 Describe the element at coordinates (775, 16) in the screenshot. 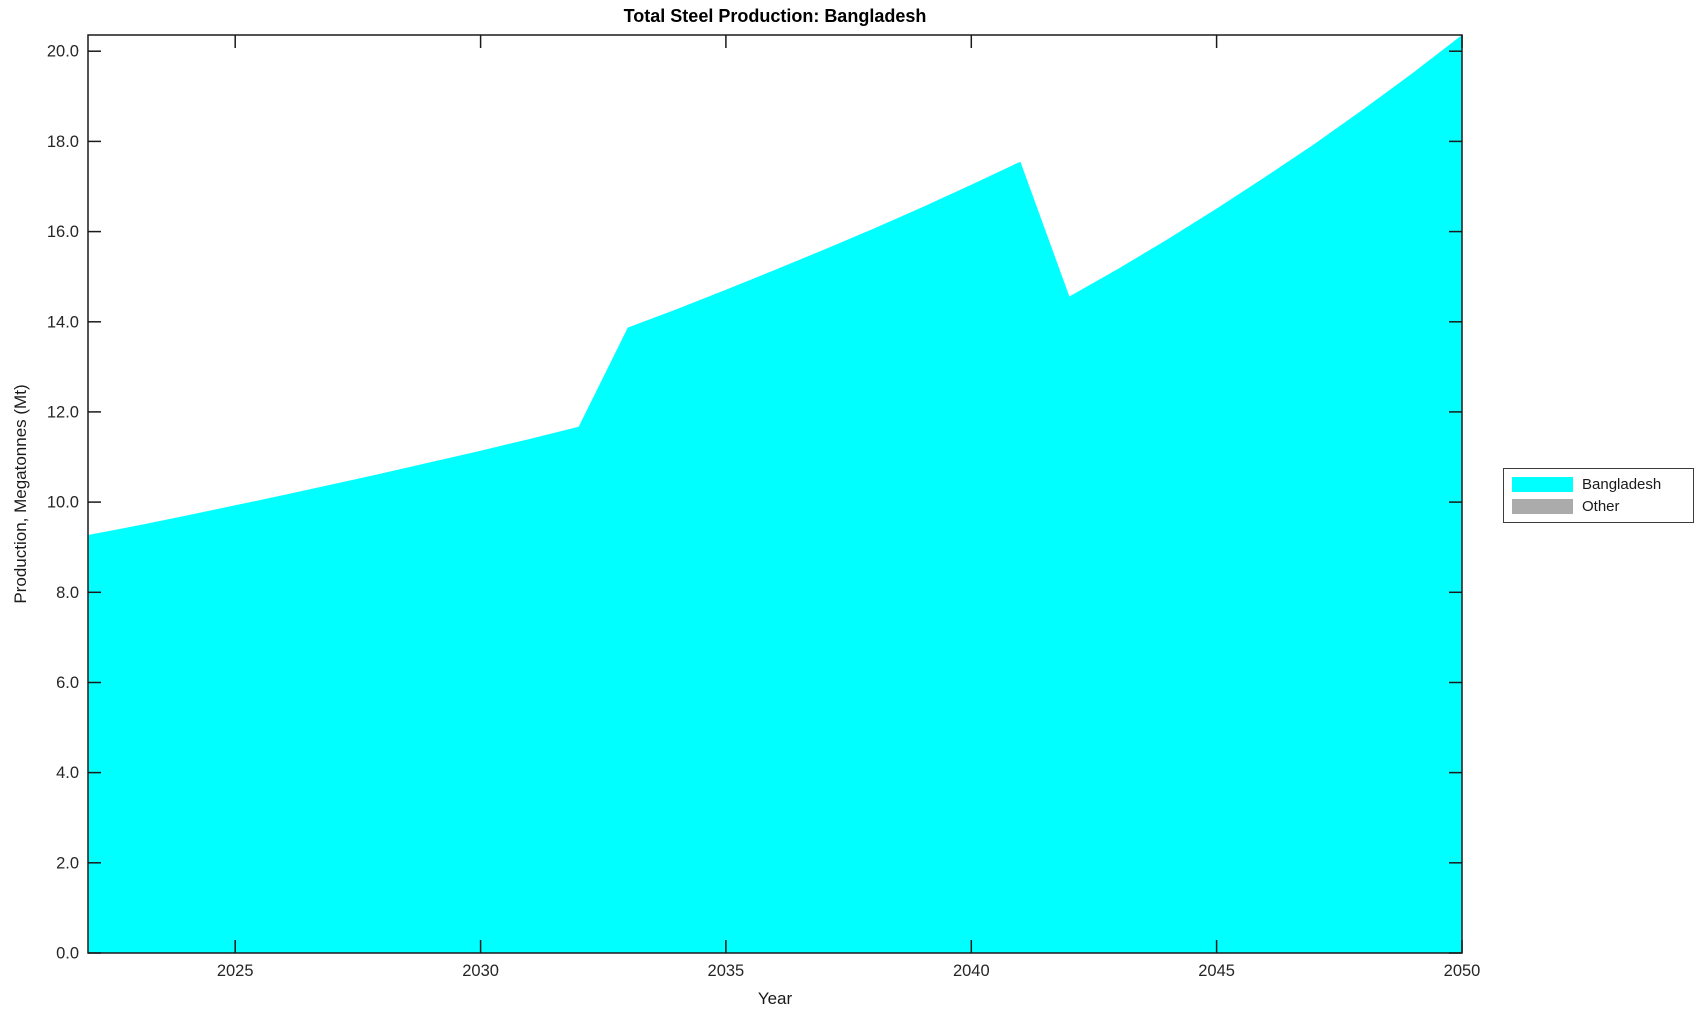

I see `chart-title: Total Steel Production: Bangladesh` at that location.